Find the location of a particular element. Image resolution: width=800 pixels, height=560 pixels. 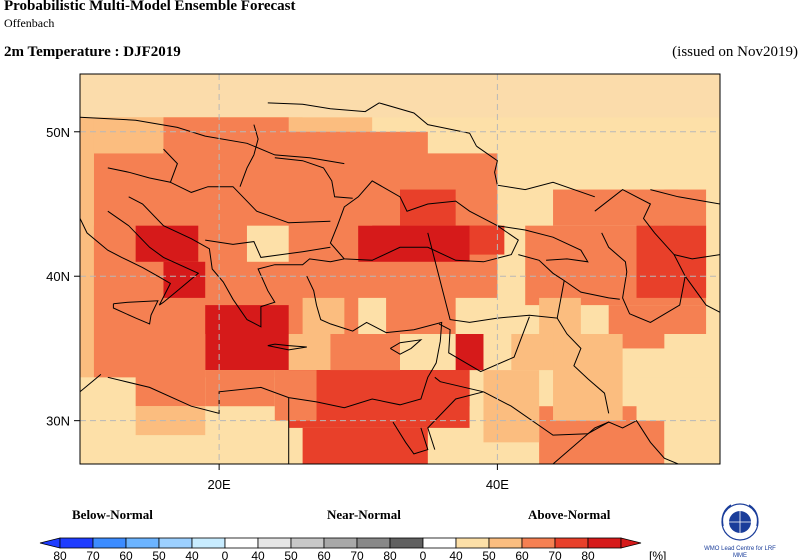

border-turkmen is located at coordinates (696, 257).